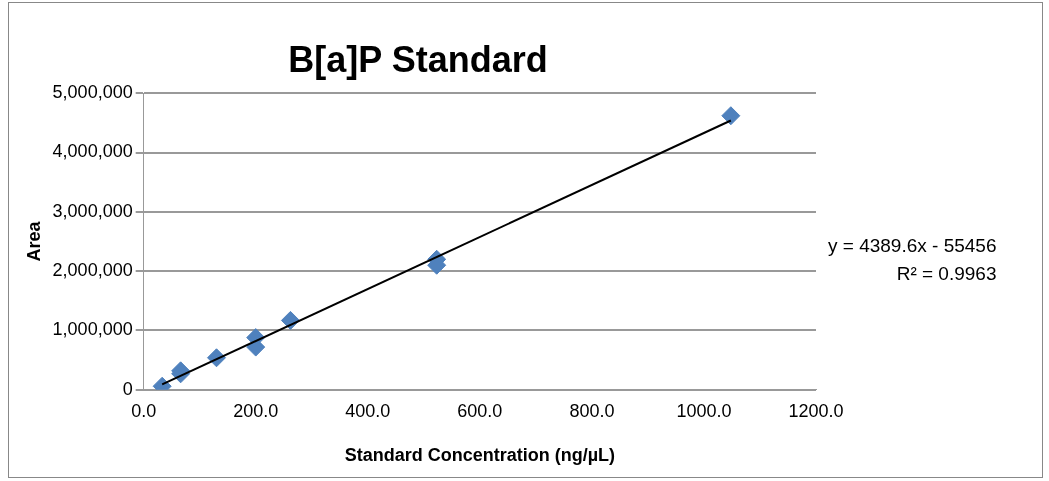  Describe the element at coordinates (368, 410) in the screenshot. I see `x-tick-label: 400.0` at that location.